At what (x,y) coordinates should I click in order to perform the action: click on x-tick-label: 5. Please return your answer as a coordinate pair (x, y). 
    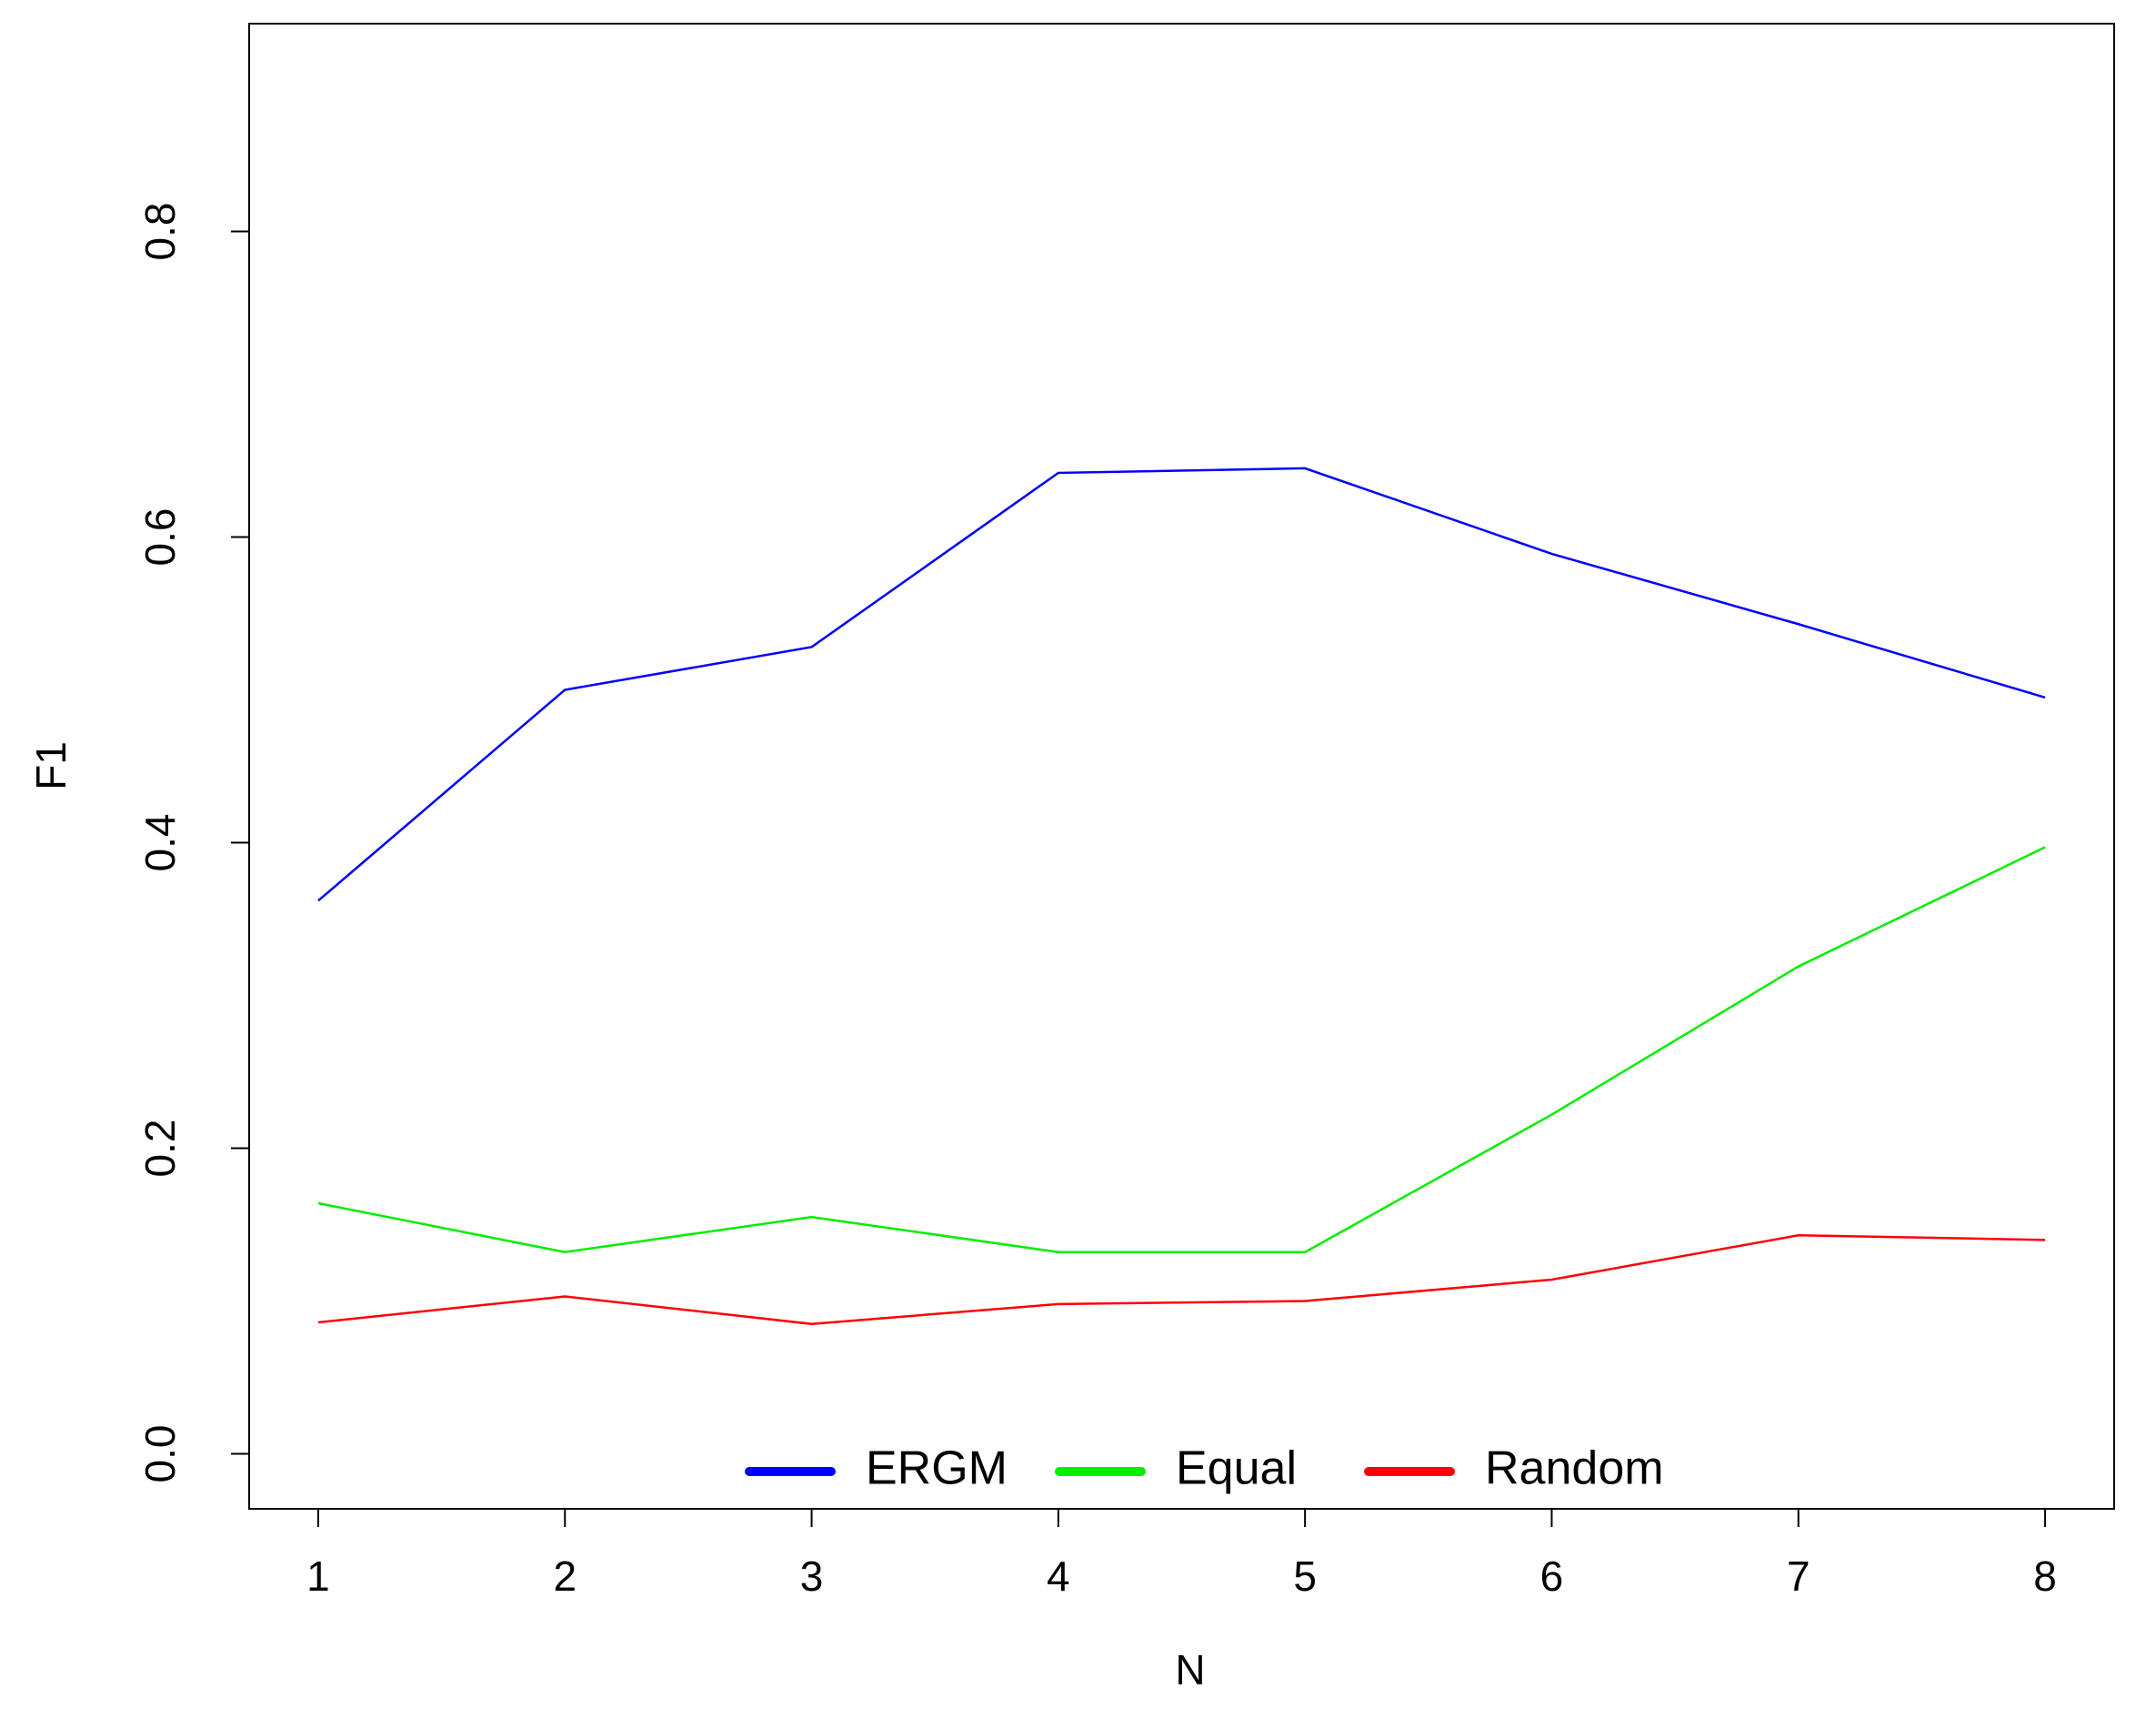
    Looking at the image, I should click on (1305, 1576).